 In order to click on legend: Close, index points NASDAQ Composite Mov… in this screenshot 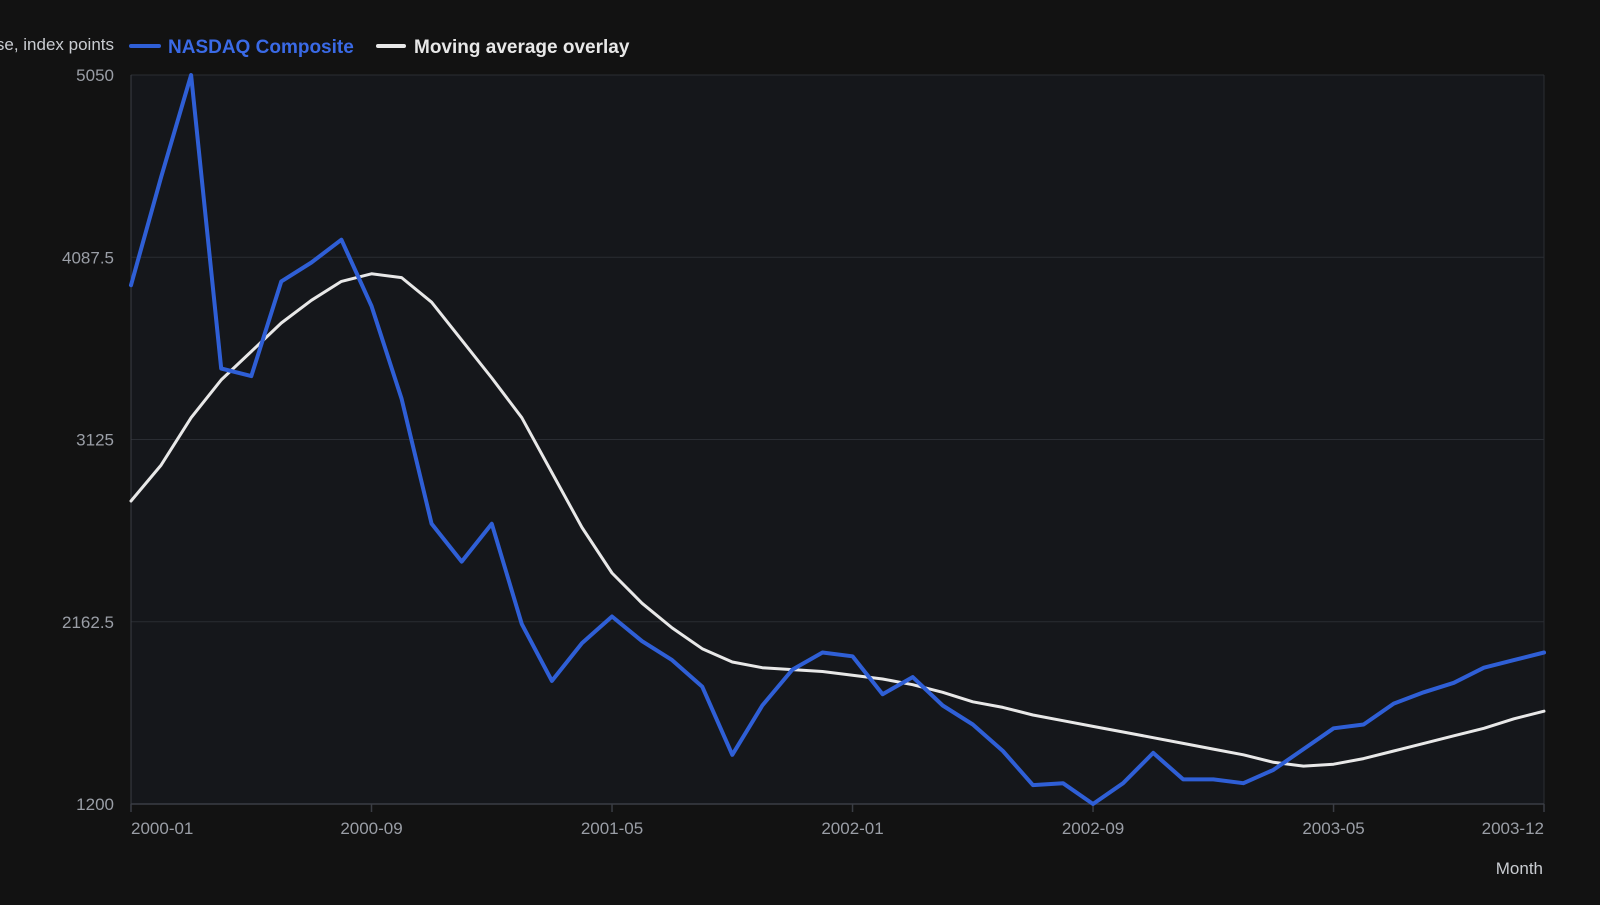, I will do `click(315, 46)`.